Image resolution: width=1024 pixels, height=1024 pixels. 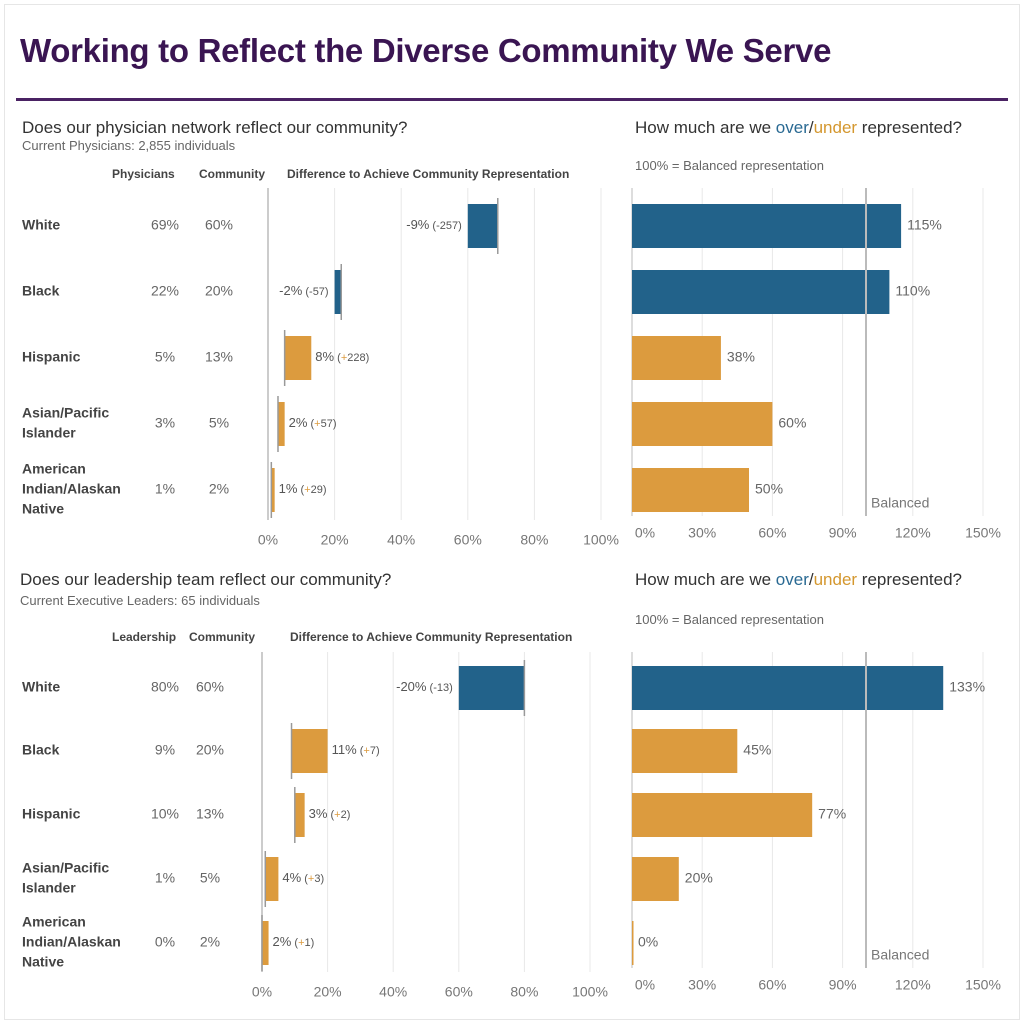 I want to click on difference-label: 1% (+29), so click(x=303, y=488).